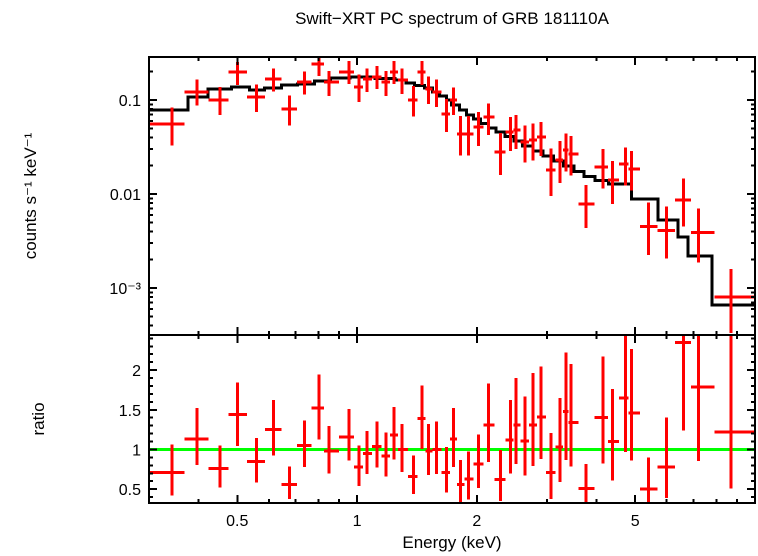  What do you see at coordinates (125, 289) in the screenshot?
I see `y-tick-label: 10⁻³` at bounding box center [125, 289].